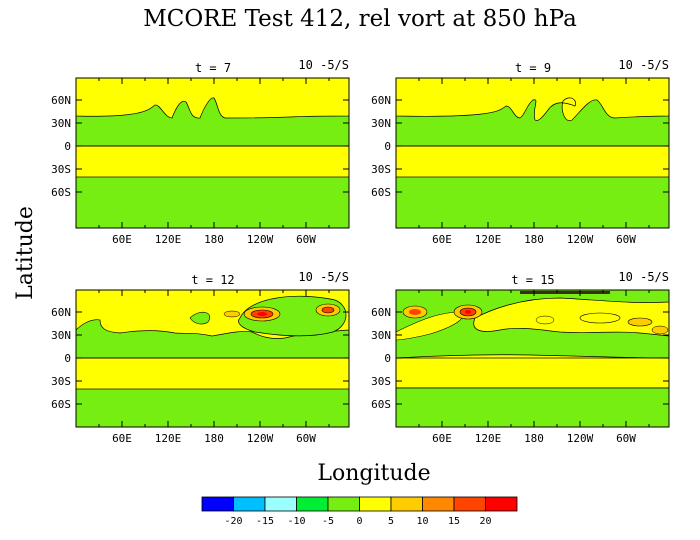  Describe the element at coordinates (532, 349) in the screenshot. I see `panel-t15: t = 15 10 -5/S` at that location.